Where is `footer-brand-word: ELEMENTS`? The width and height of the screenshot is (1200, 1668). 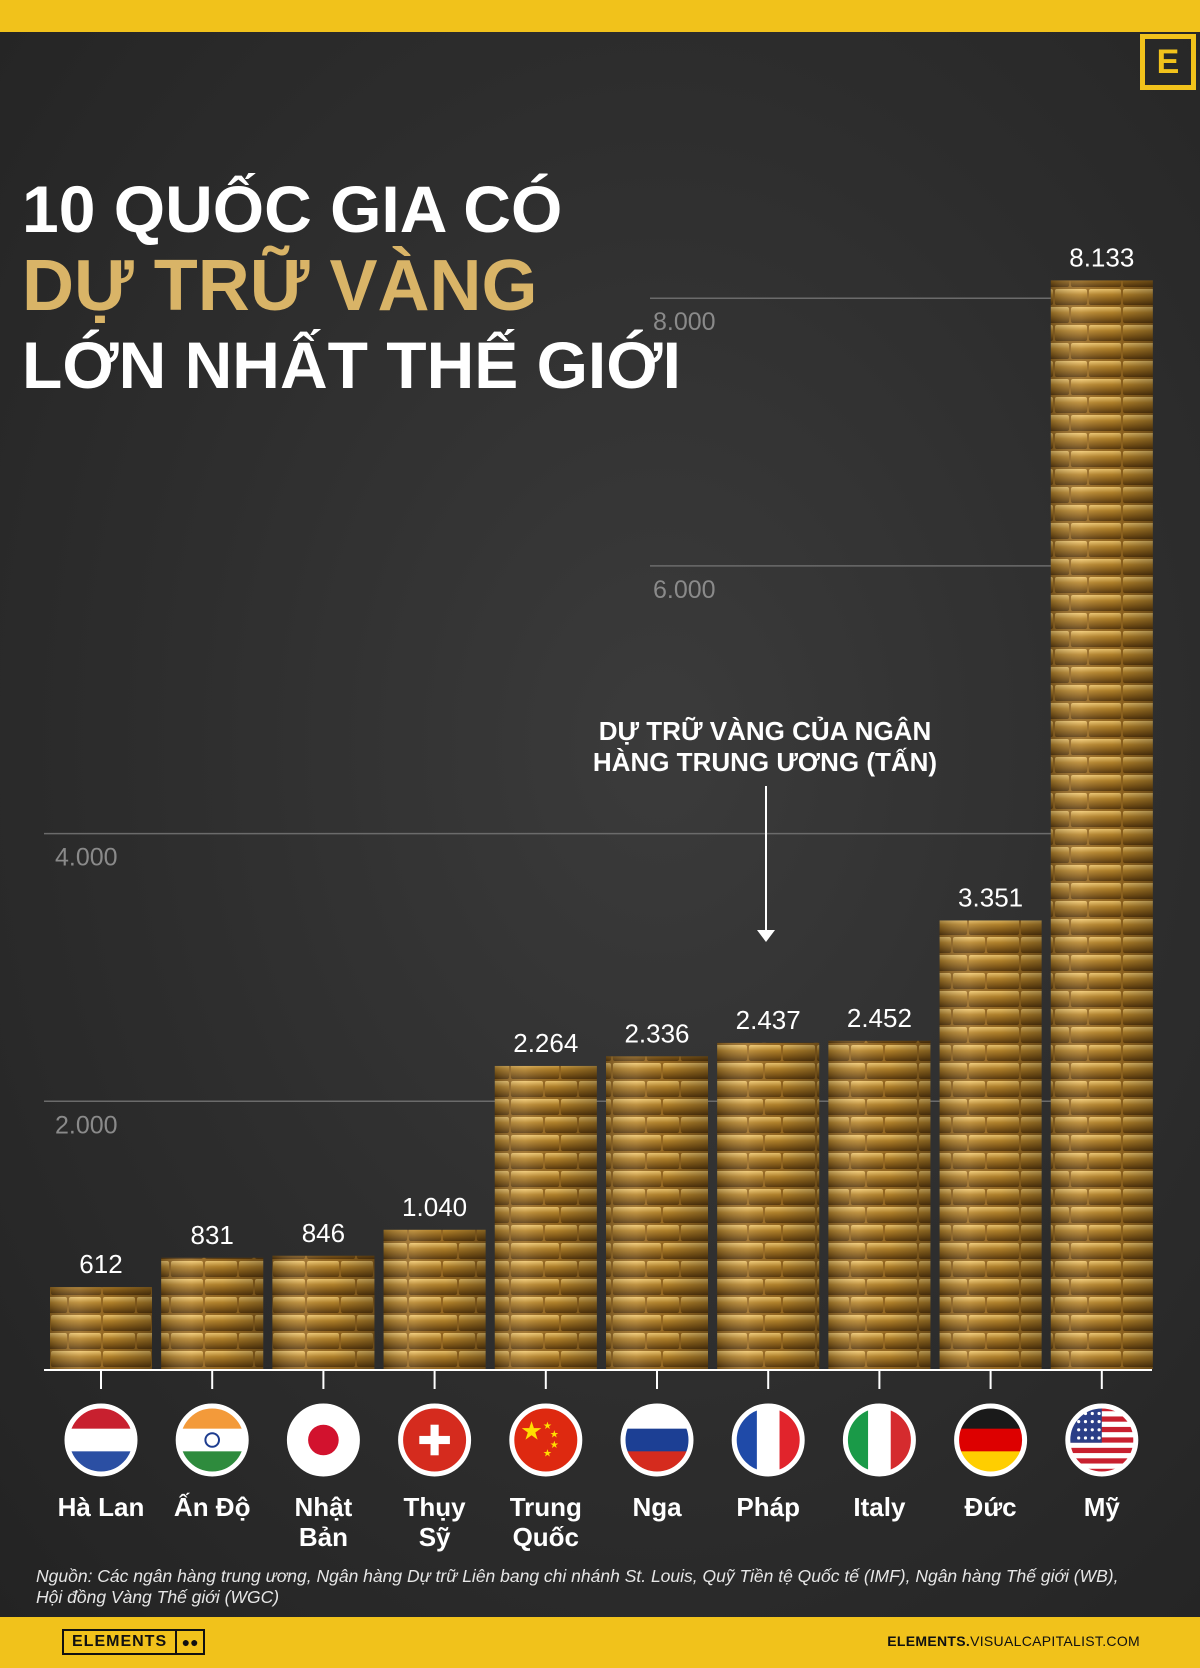
footer-brand-word: ELEMENTS is located at coordinates (120, 1641).